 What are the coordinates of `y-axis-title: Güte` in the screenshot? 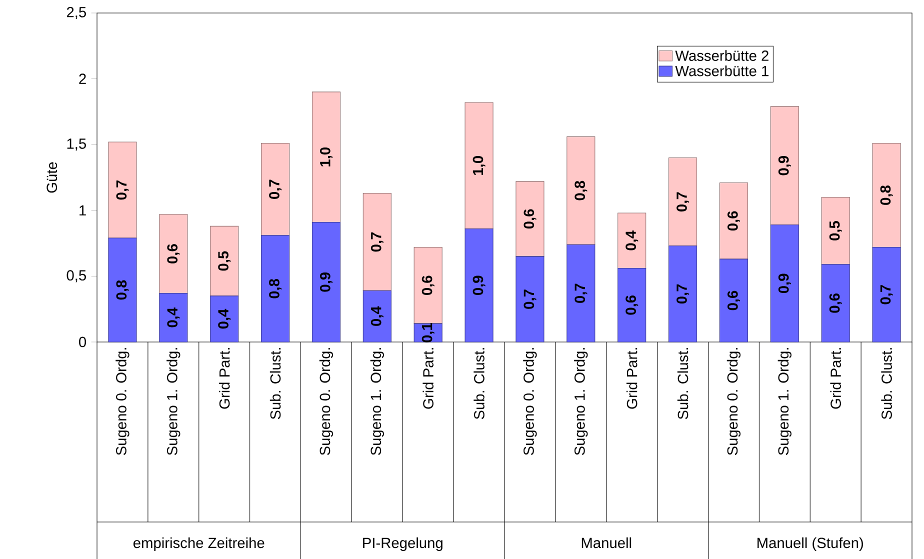 It's located at (52, 177).